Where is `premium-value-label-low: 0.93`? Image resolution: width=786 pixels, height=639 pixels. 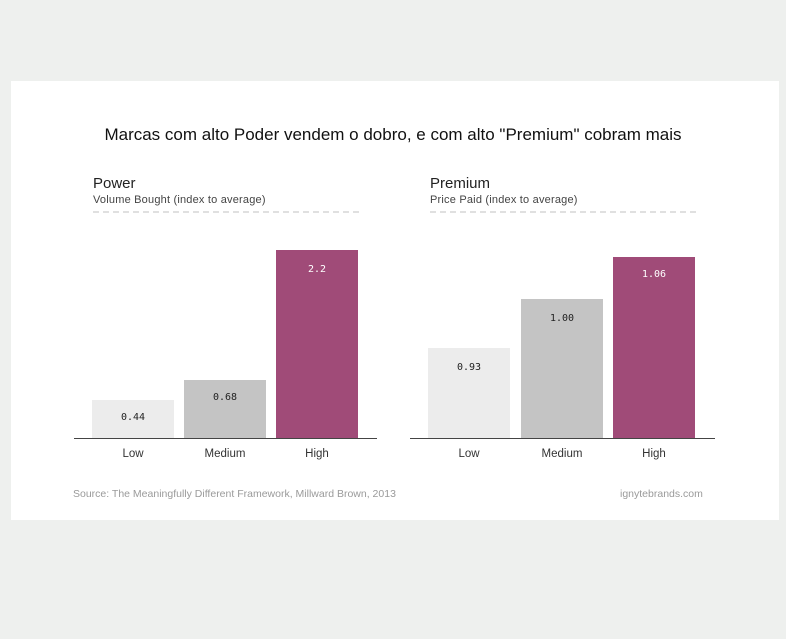 premium-value-label-low: 0.93 is located at coordinates (469, 367).